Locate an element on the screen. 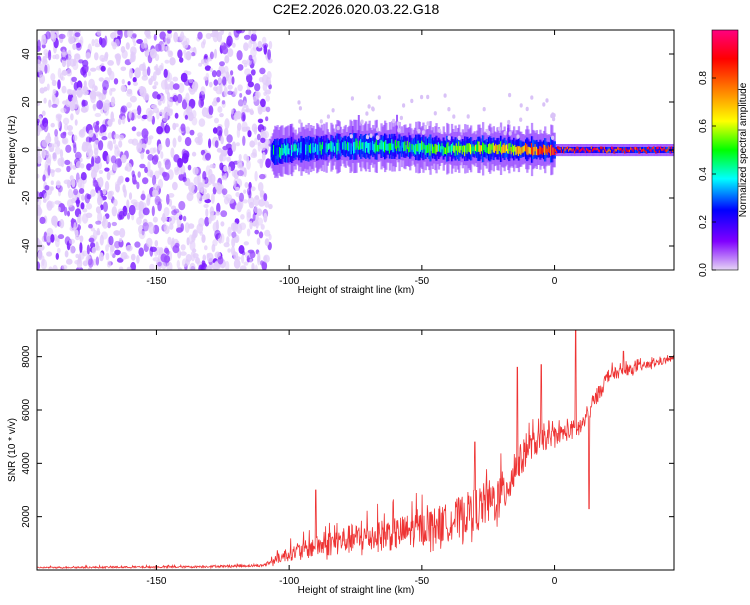  y-tick-label: 6000 is located at coordinates (26, 409).